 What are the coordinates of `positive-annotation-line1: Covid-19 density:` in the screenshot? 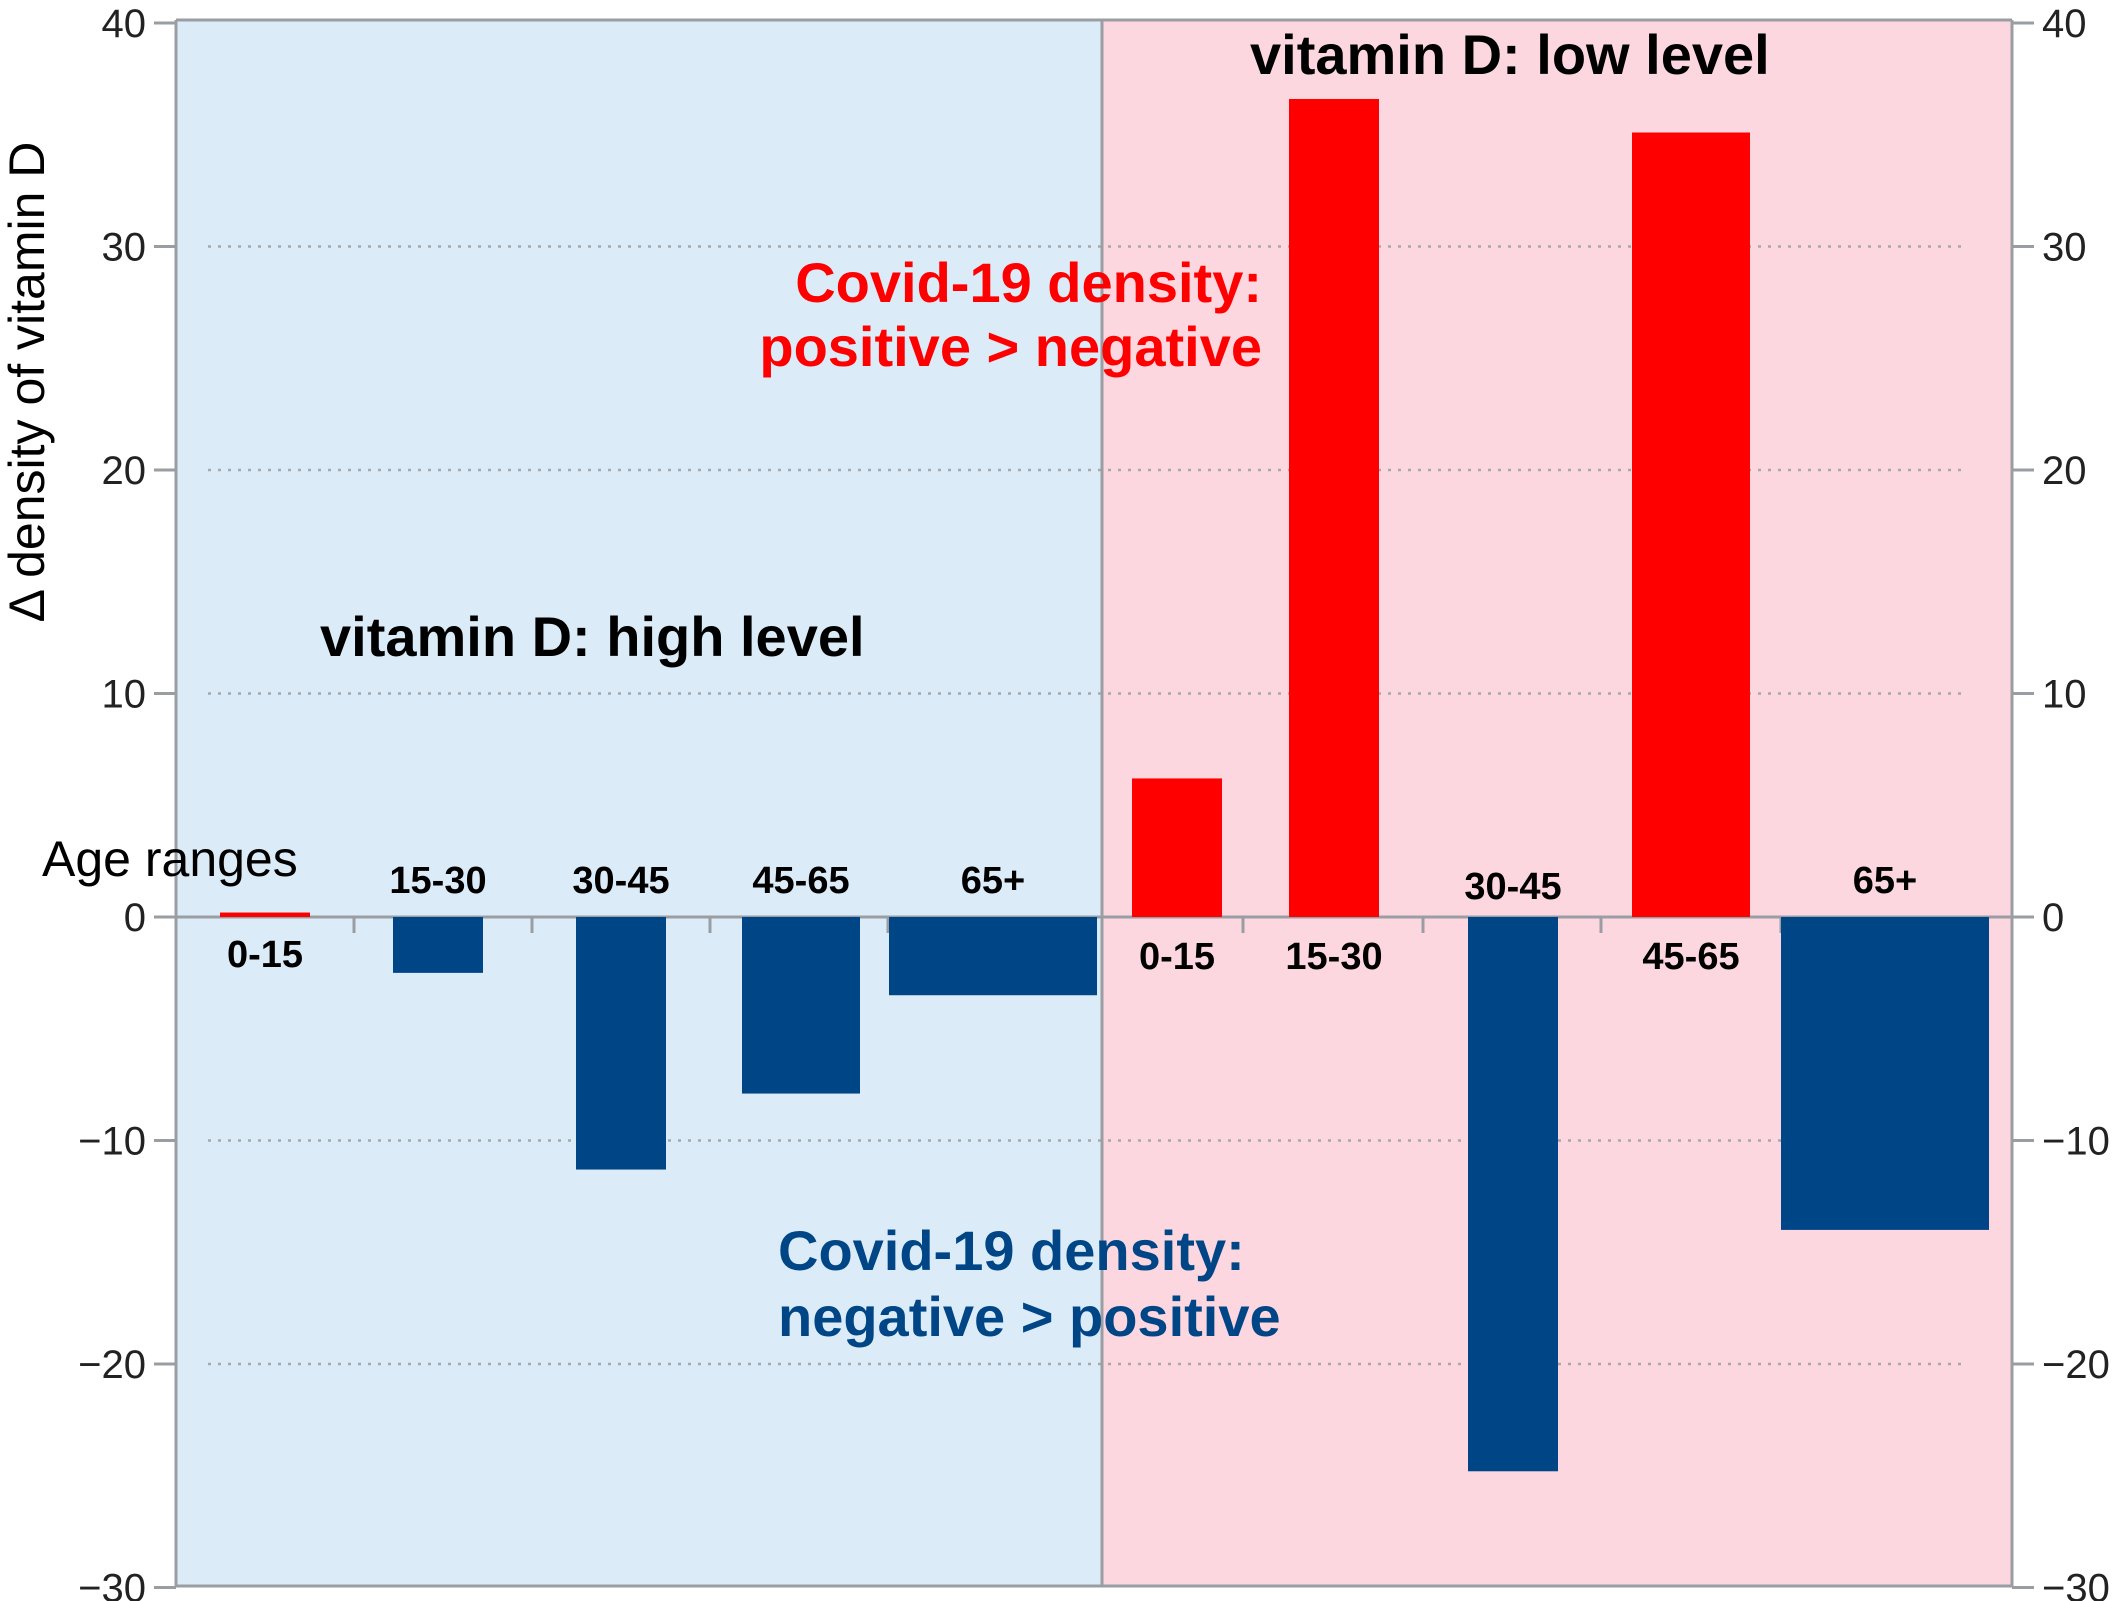 It's located at (1028, 282).